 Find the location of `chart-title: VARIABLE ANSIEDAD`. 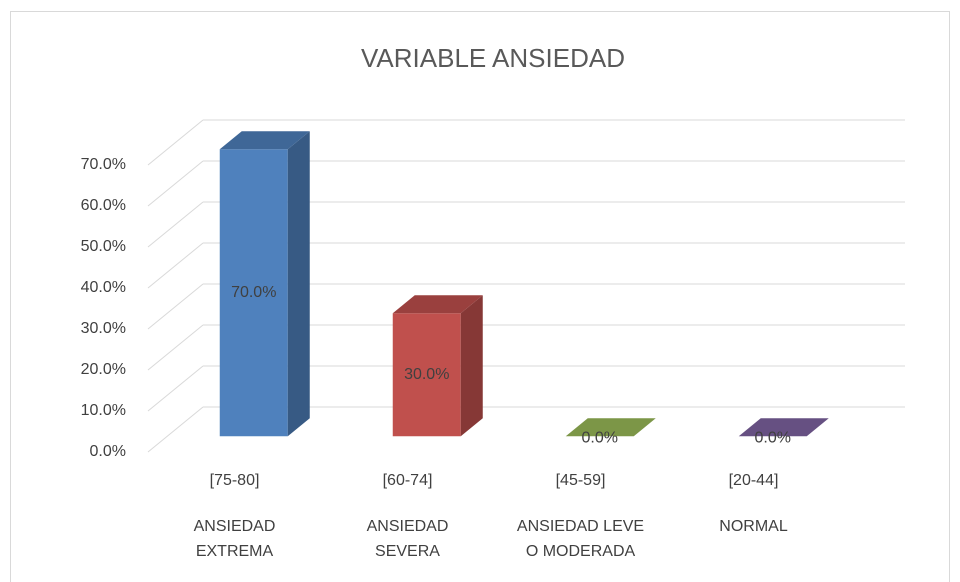

chart-title: VARIABLE ANSIEDAD is located at coordinates (493, 58).